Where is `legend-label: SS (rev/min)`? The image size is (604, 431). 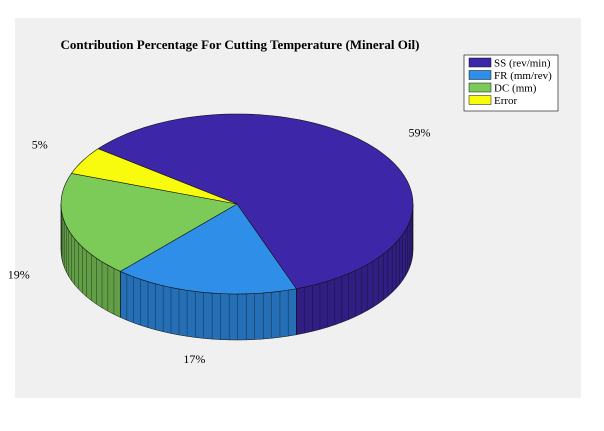
legend-label: SS (rev/min) is located at coordinates (522, 64).